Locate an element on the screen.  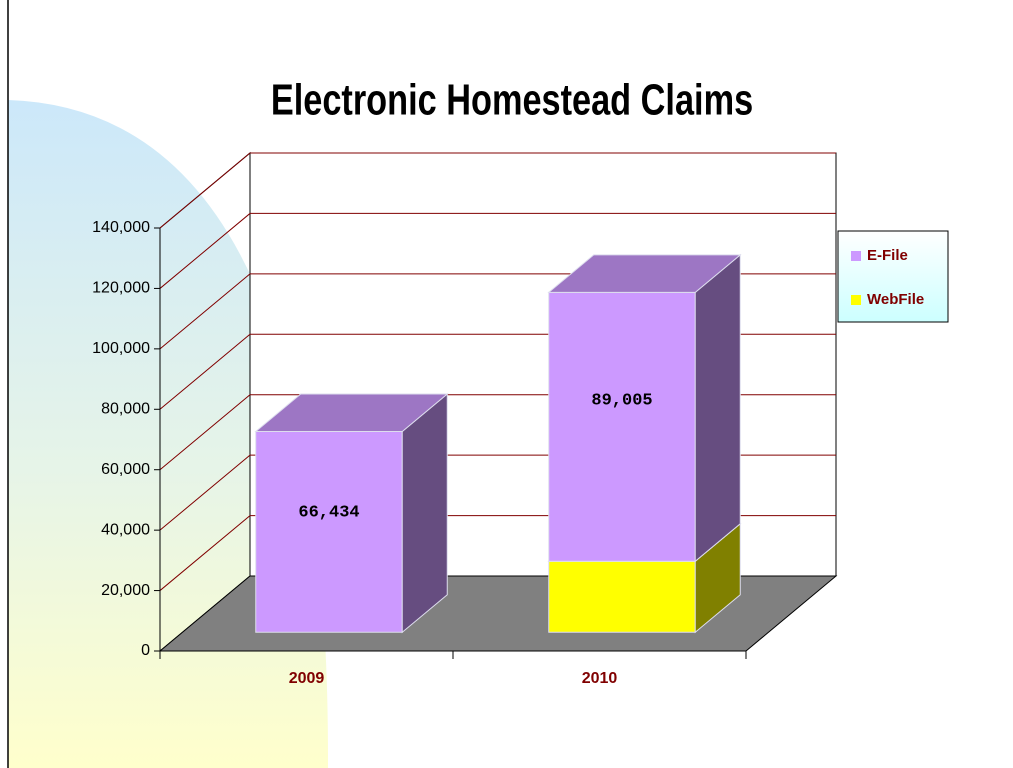
data-label: 66,434 is located at coordinates (328, 512).